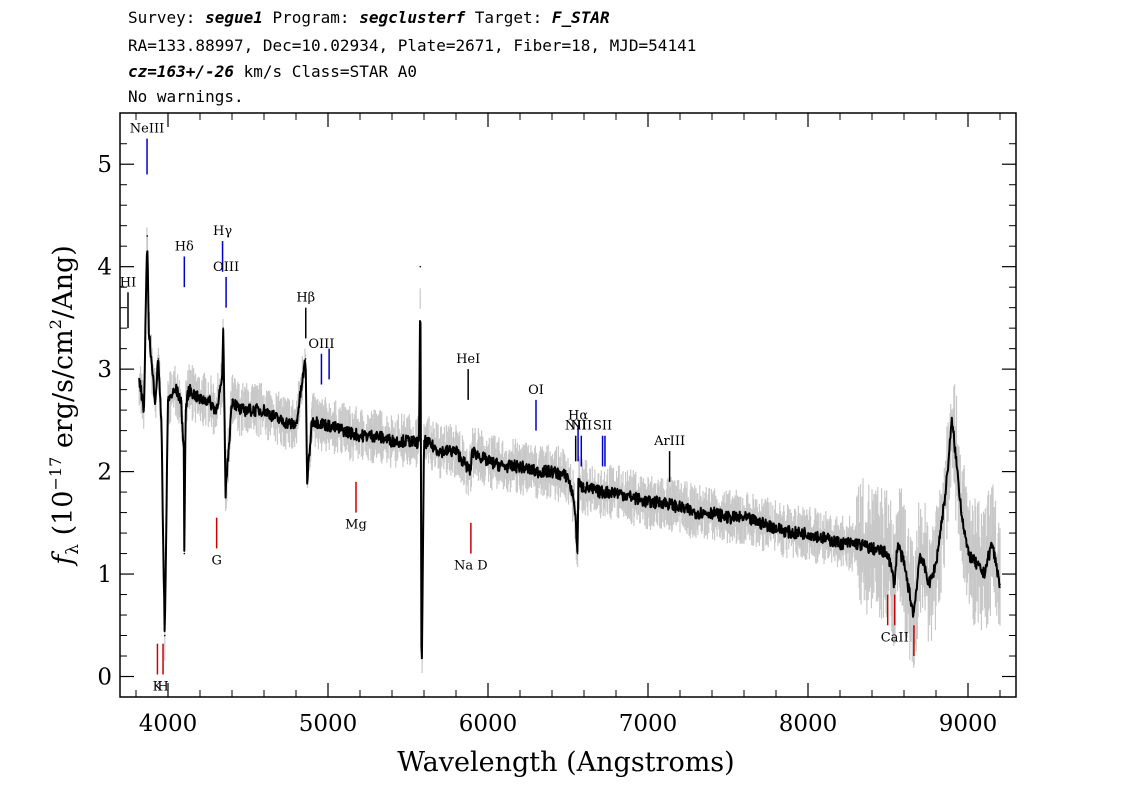  What do you see at coordinates (104, 165) in the screenshot?
I see `y-tick-label: 5` at bounding box center [104, 165].